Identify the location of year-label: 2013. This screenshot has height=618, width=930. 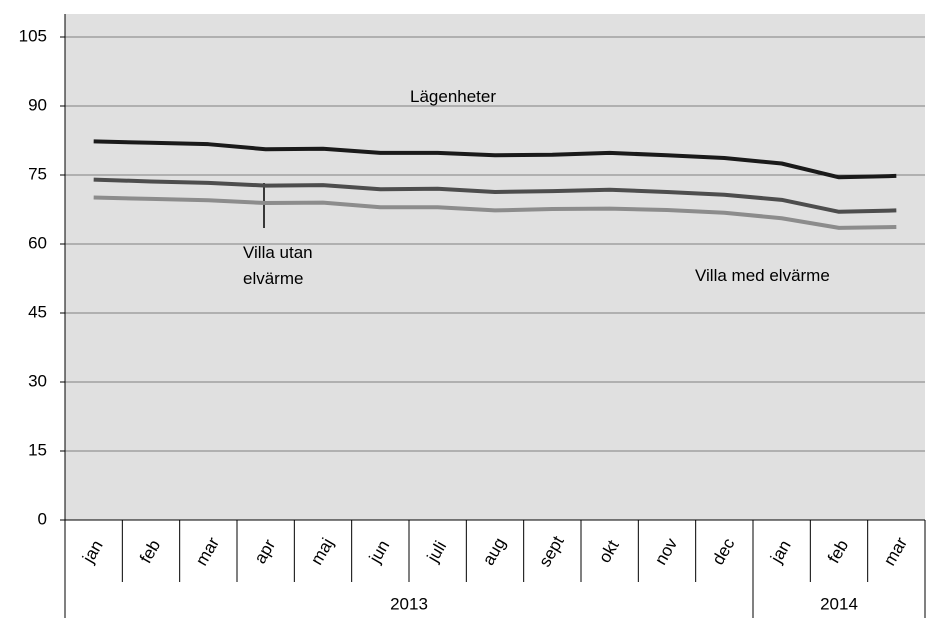
(409, 603).